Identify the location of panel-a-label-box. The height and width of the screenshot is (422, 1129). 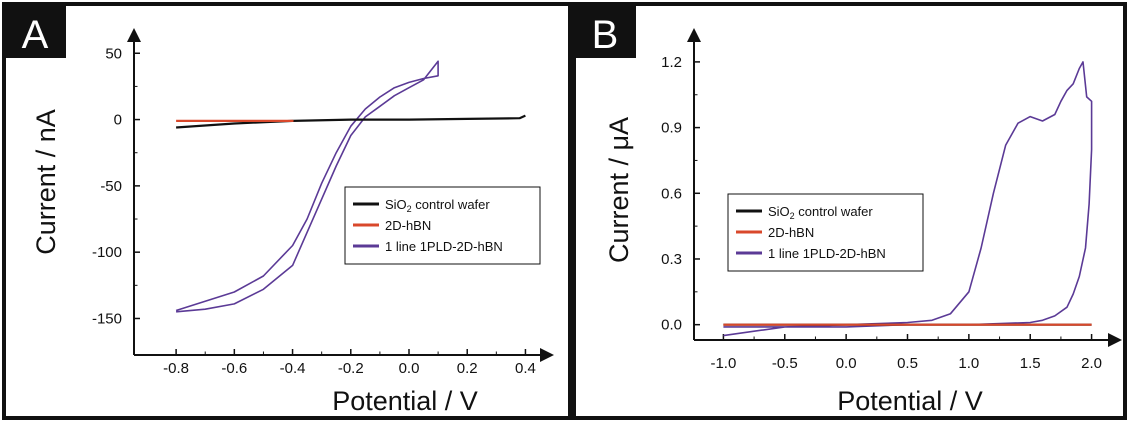
(35, 31).